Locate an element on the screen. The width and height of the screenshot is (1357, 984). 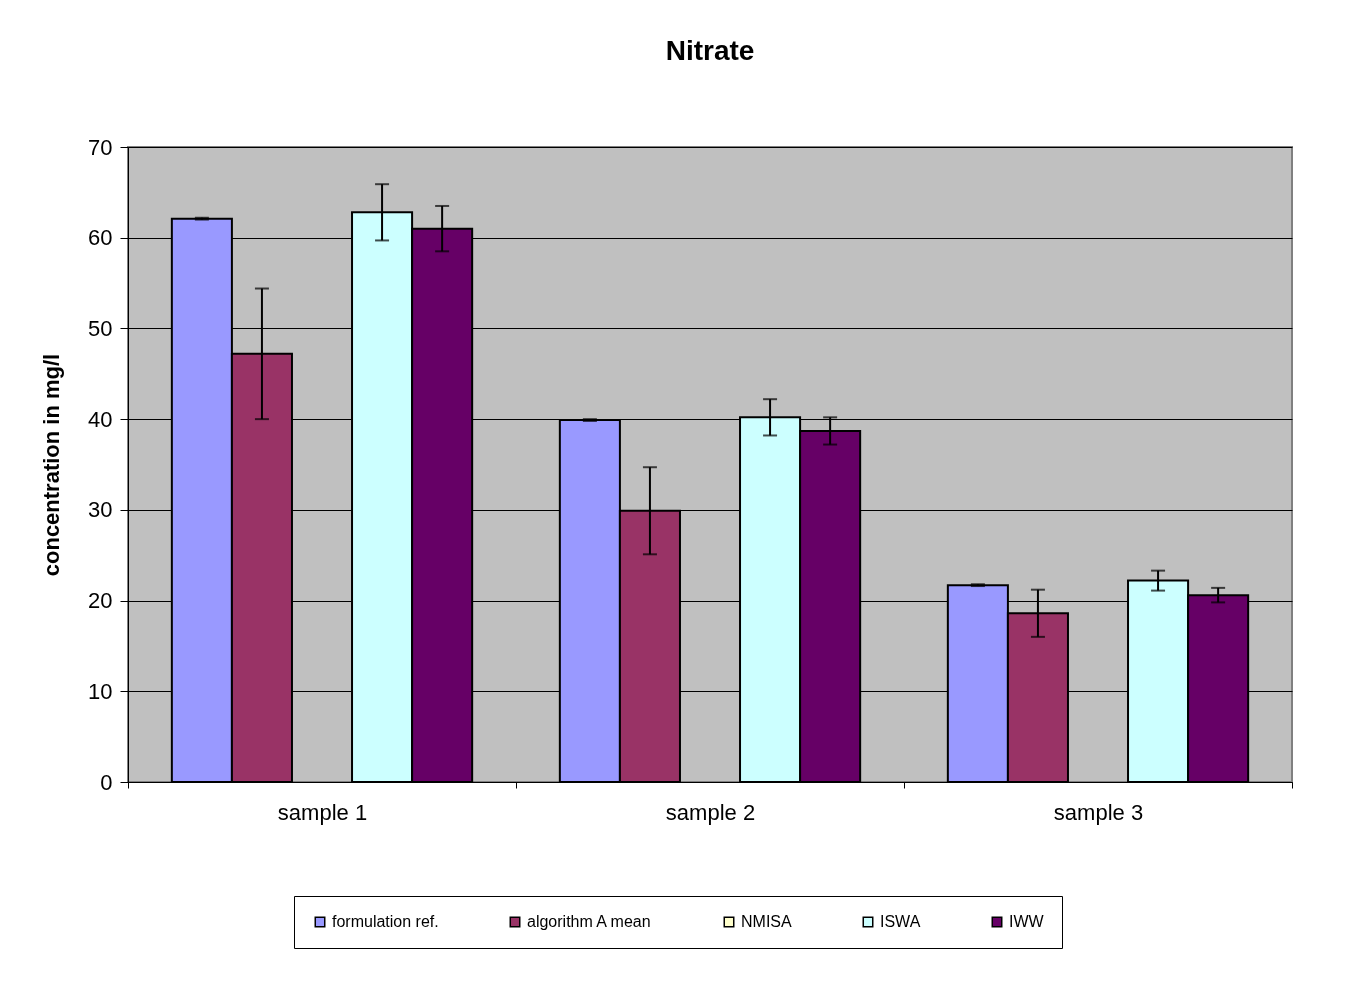
chart-title: Nitrate is located at coordinates (710, 50).